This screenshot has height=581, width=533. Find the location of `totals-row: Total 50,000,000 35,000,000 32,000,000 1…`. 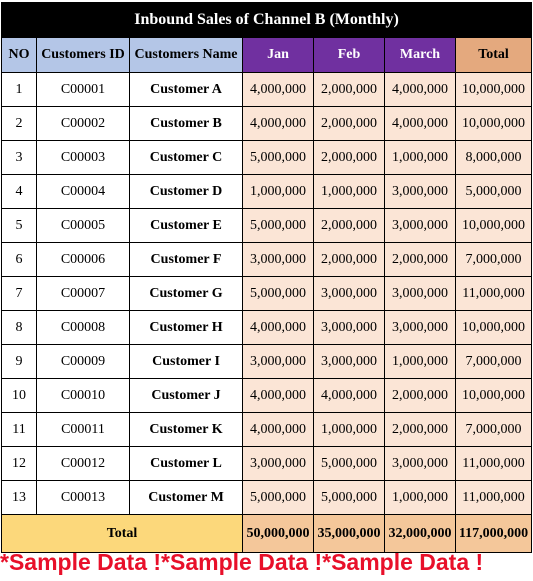

totals-row: Total 50,000,000 35,000,000 32,000,000 1… is located at coordinates (267, 533).